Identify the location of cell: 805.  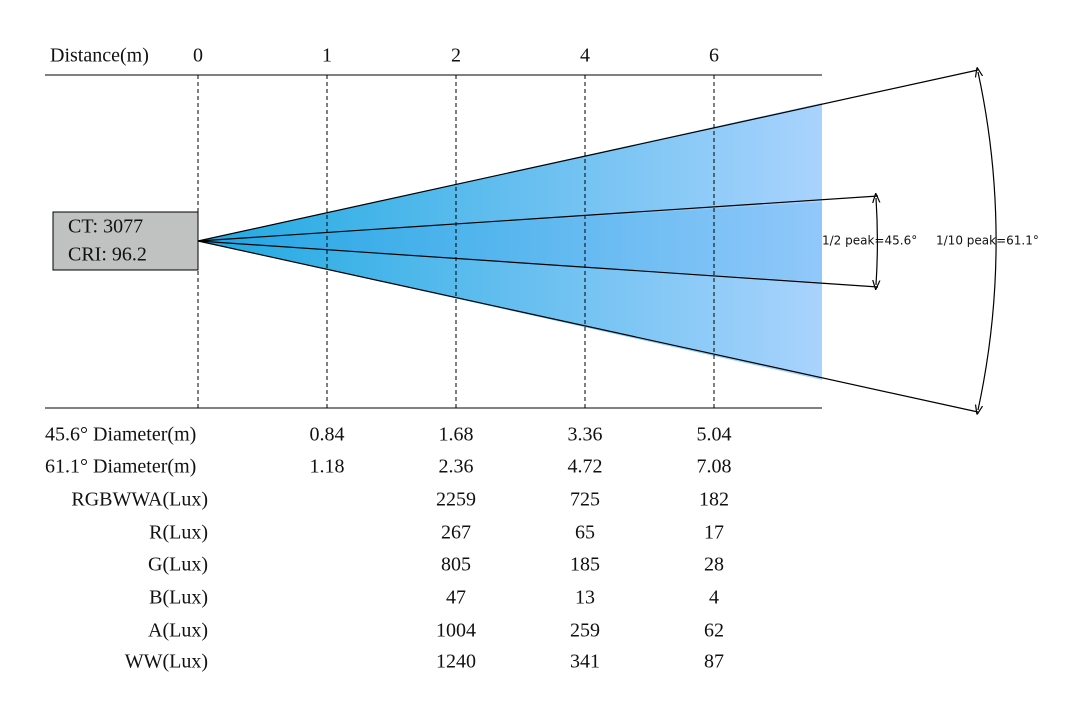
(456, 565).